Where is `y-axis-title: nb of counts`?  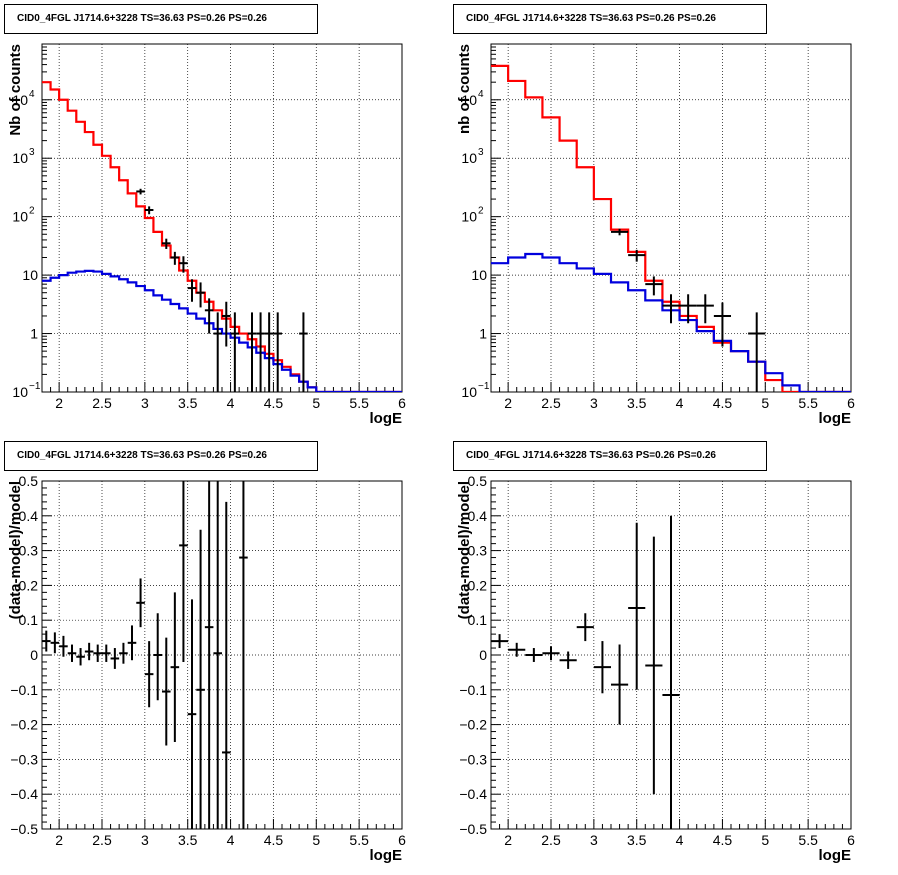 y-axis-title: nb of counts is located at coordinates (464, 89).